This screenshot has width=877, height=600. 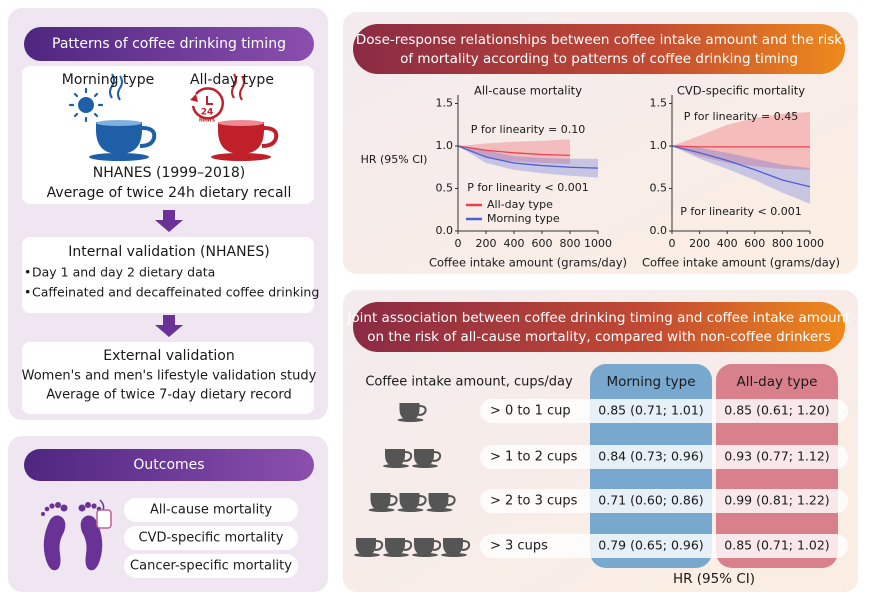 I want to click on dose-header, so click(x=599, y=49).